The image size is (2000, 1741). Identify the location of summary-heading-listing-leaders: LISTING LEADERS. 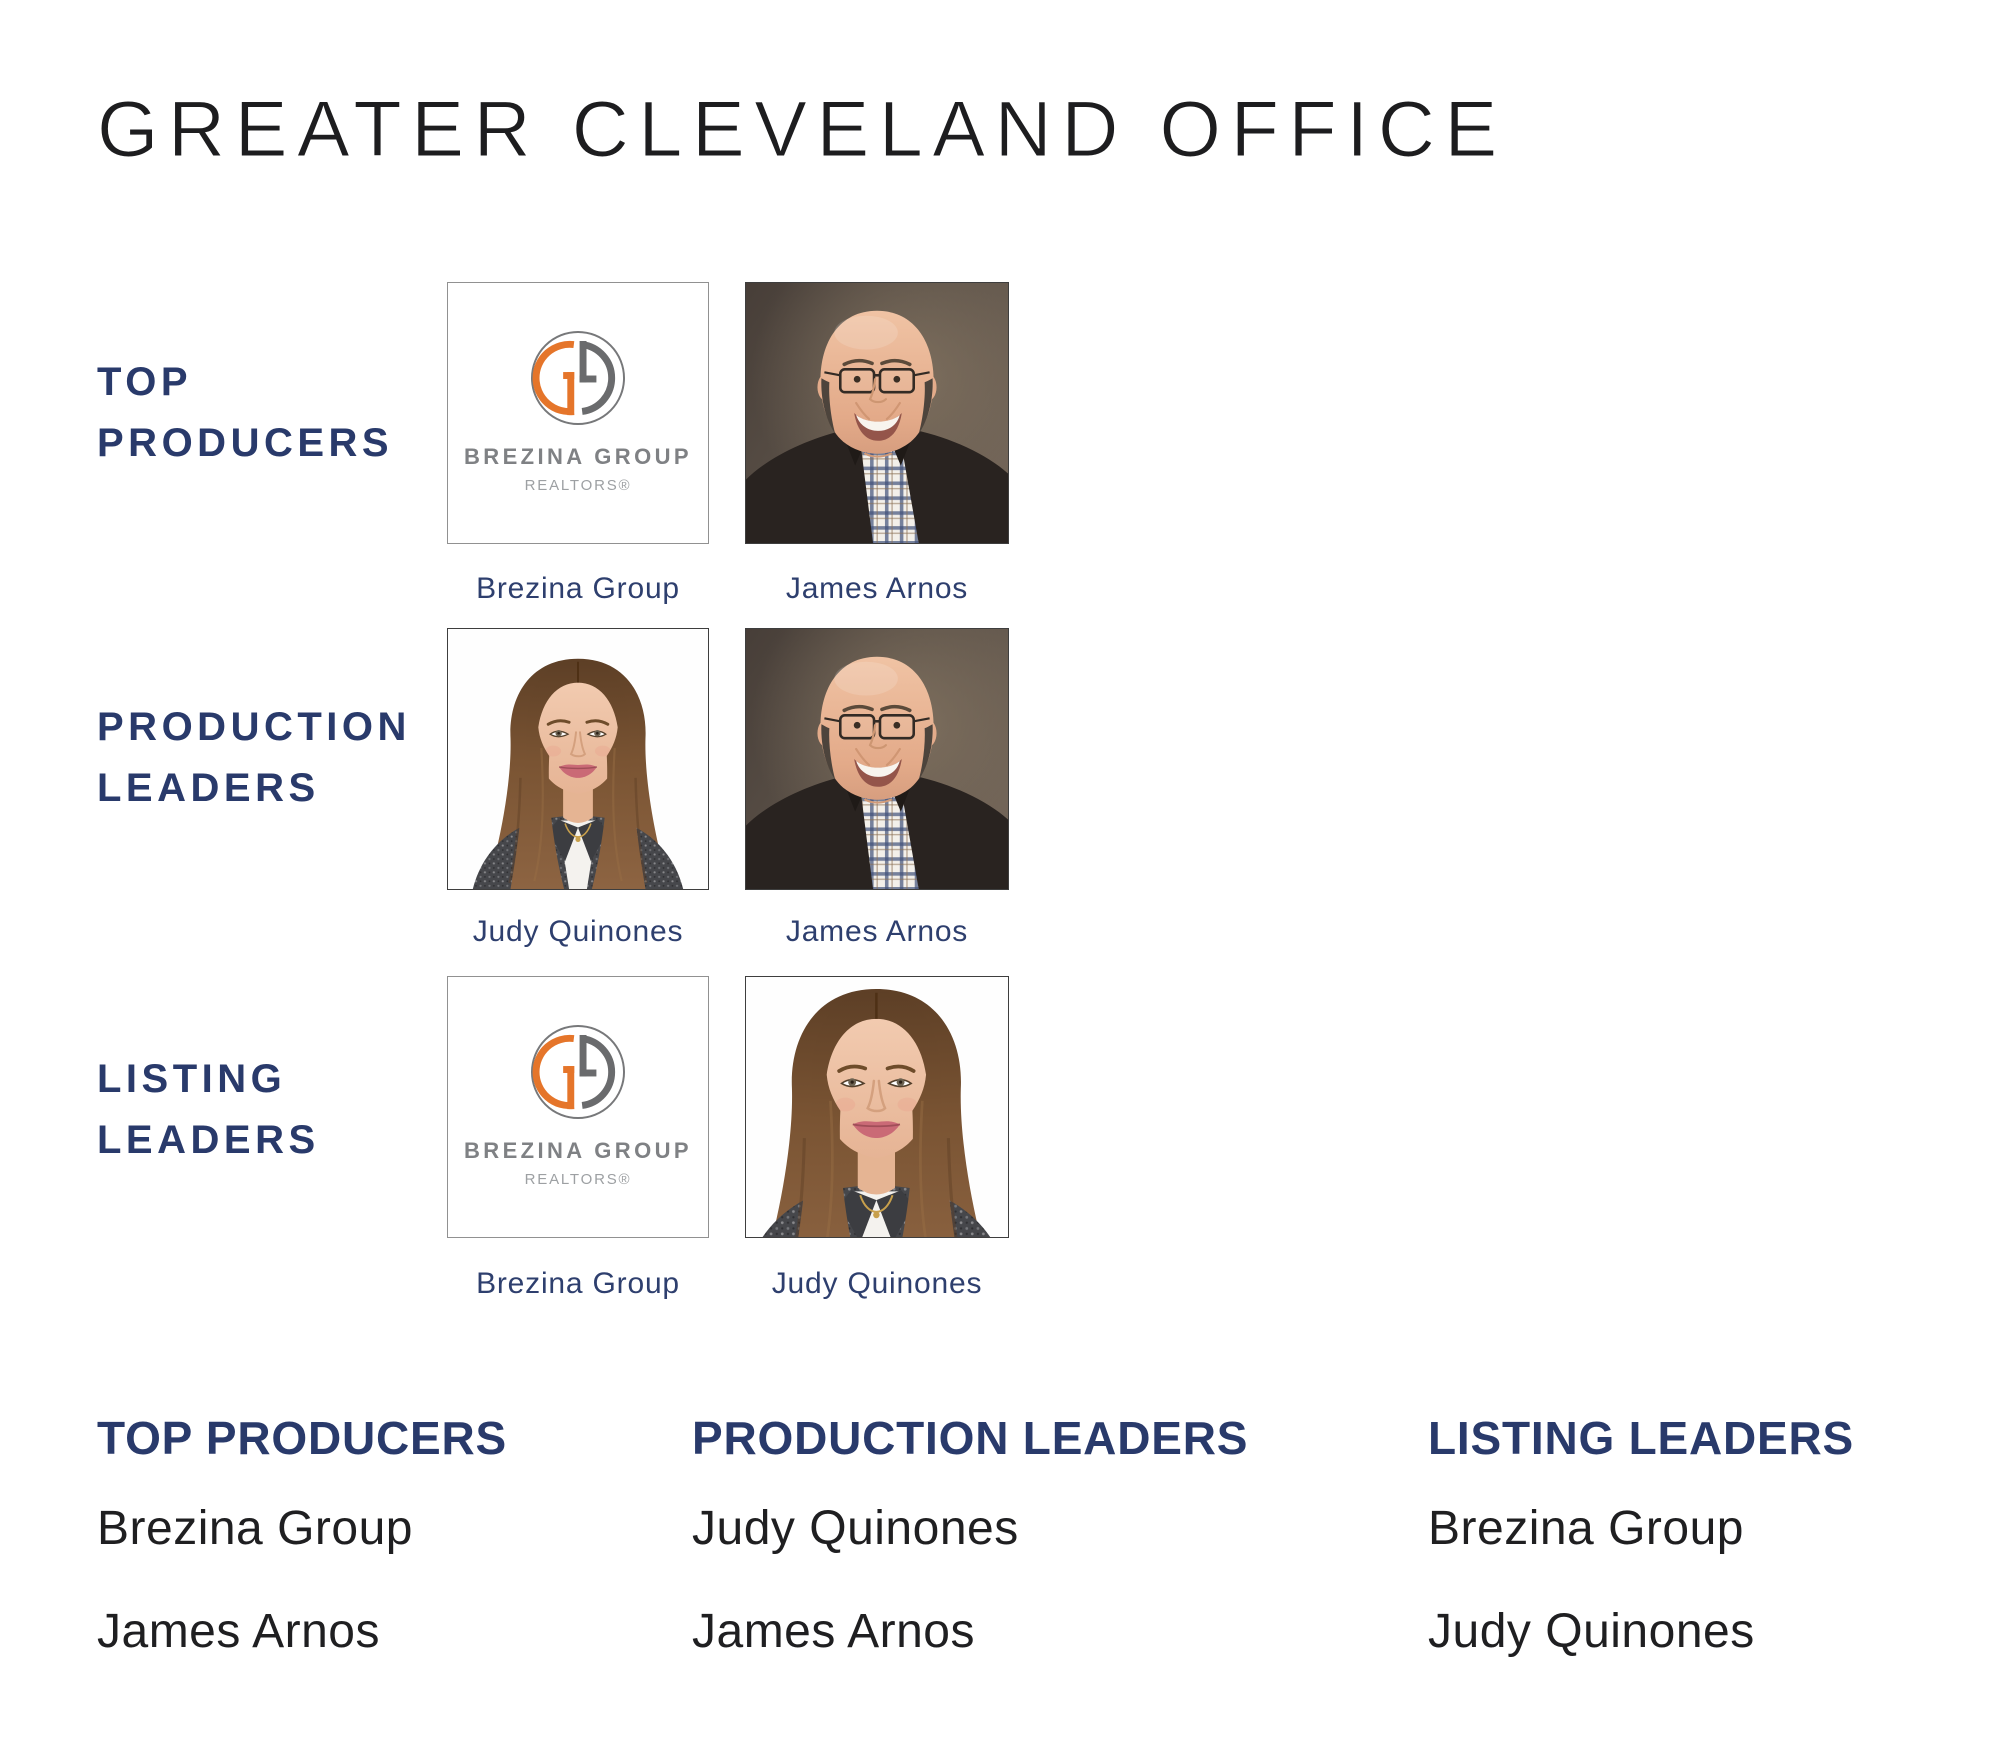
(1641, 1438).